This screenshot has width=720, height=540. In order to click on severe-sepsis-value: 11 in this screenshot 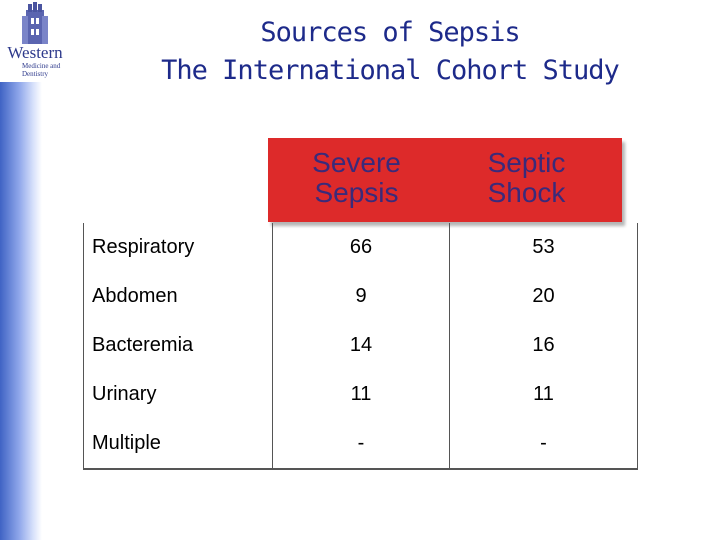, I will do `click(361, 394)`.